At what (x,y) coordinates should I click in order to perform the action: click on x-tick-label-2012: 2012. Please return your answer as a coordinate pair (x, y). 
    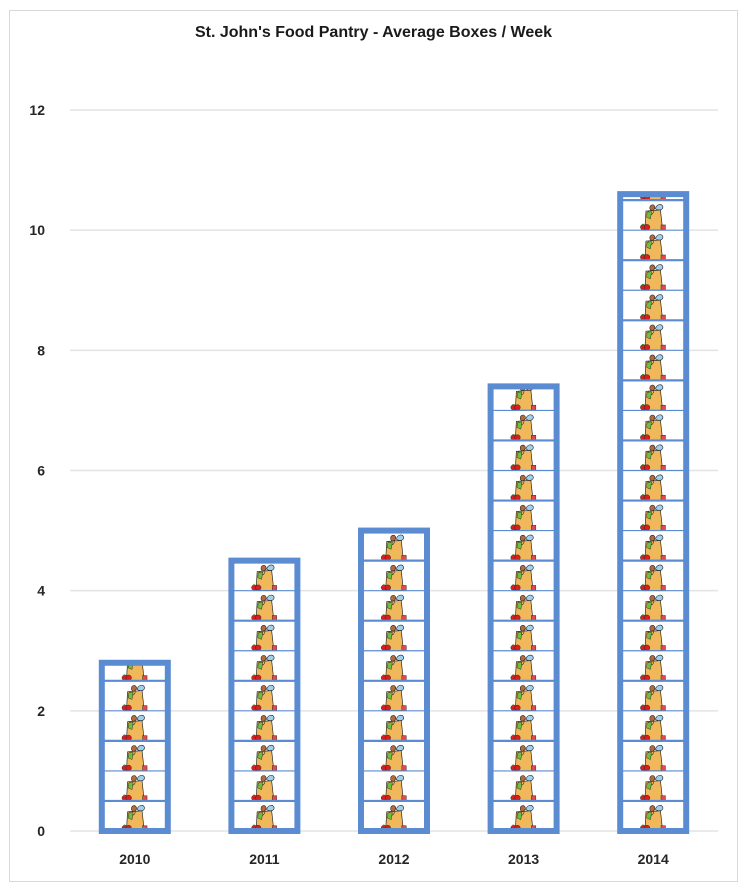
    Looking at the image, I should click on (393, 859).